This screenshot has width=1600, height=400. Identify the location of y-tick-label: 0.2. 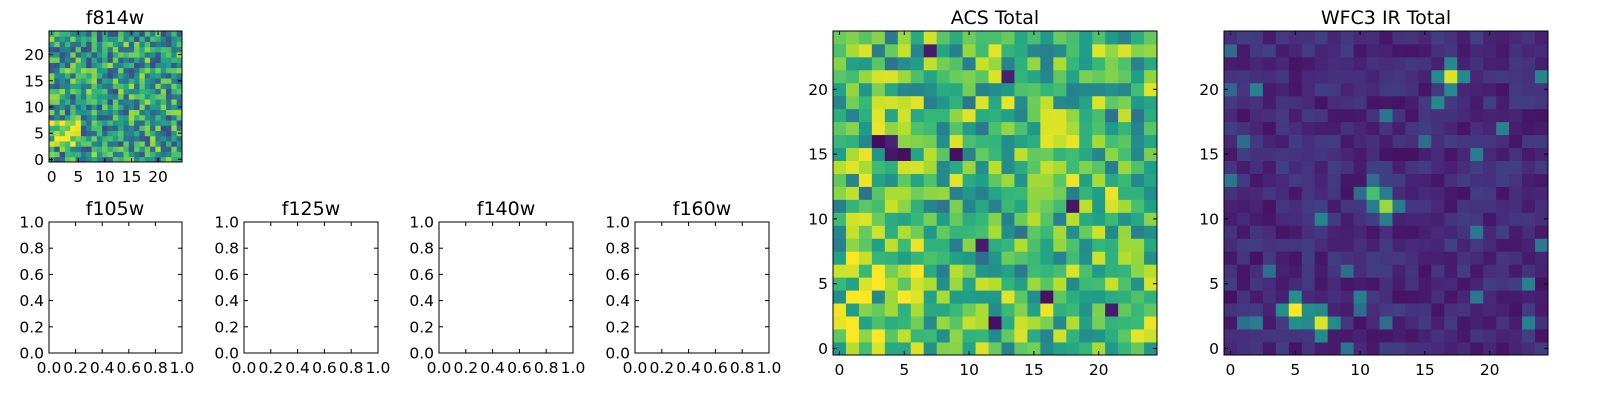
(617, 327).